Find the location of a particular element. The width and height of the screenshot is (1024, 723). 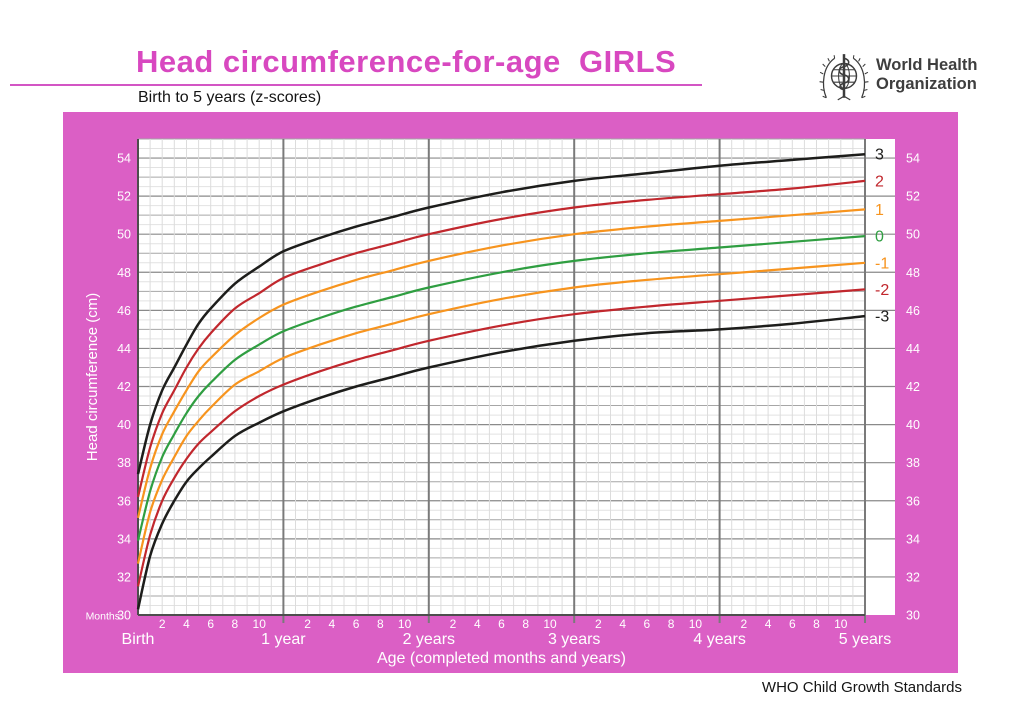

y-axis-label-left: 34 is located at coordinates (124, 539).